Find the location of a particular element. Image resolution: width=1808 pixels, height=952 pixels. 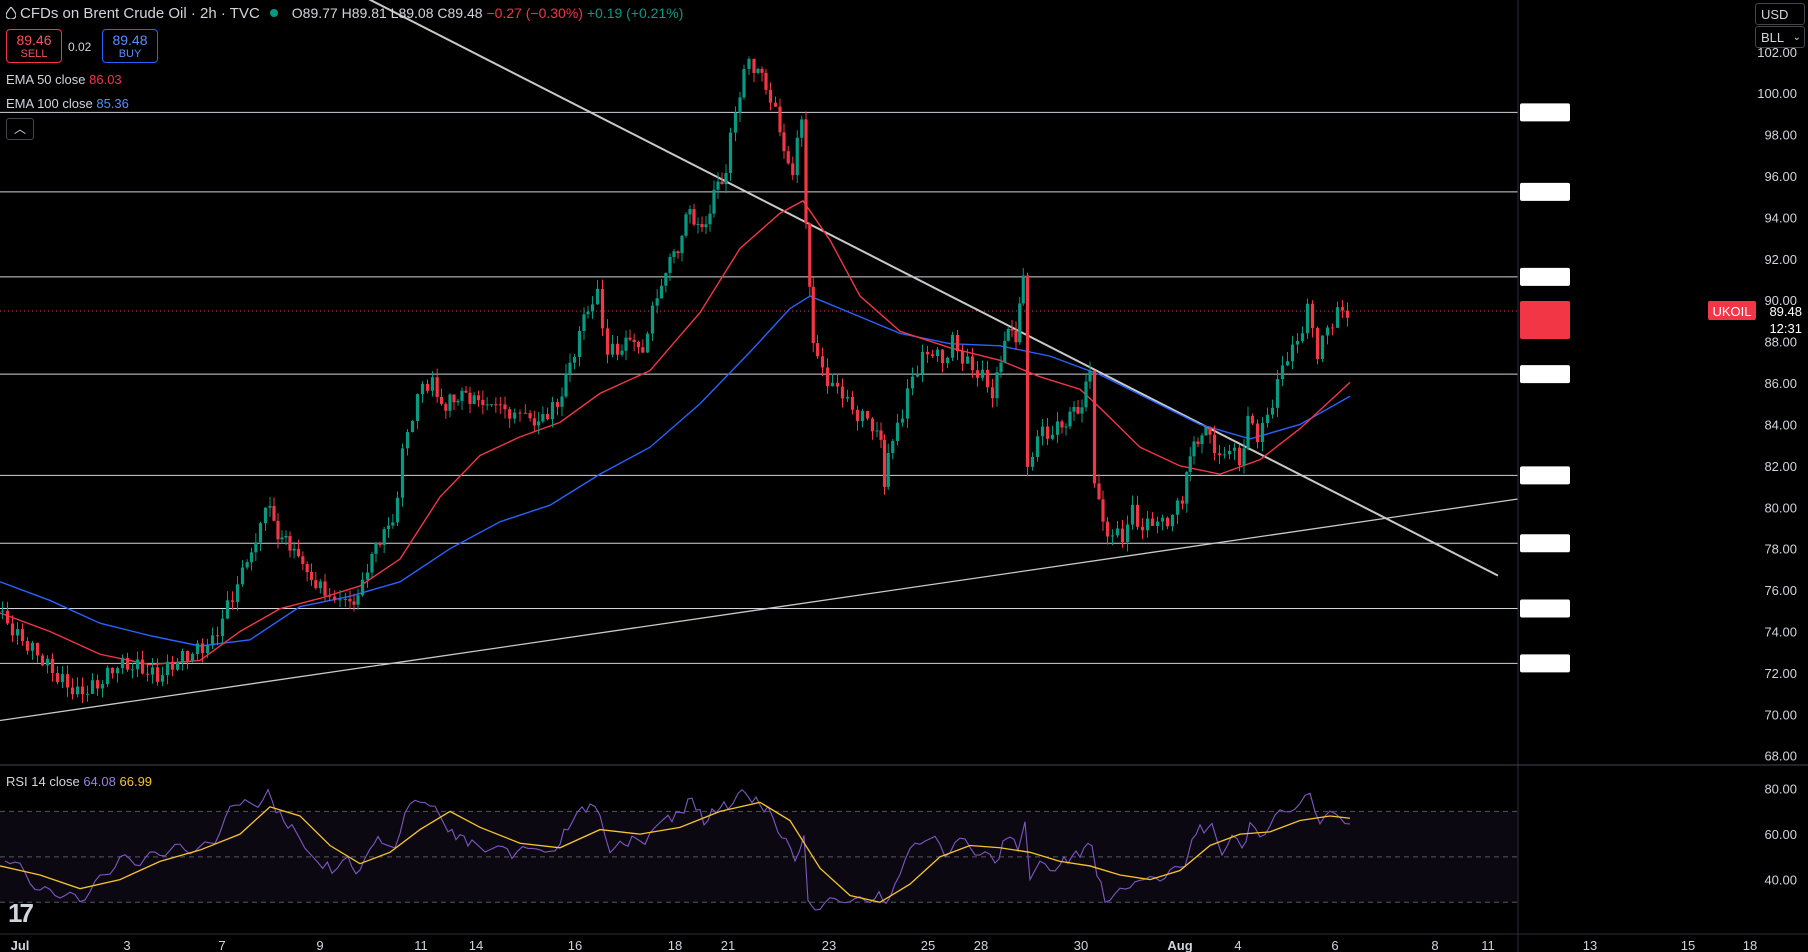

x-tick-label: 6 is located at coordinates (1334, 945).